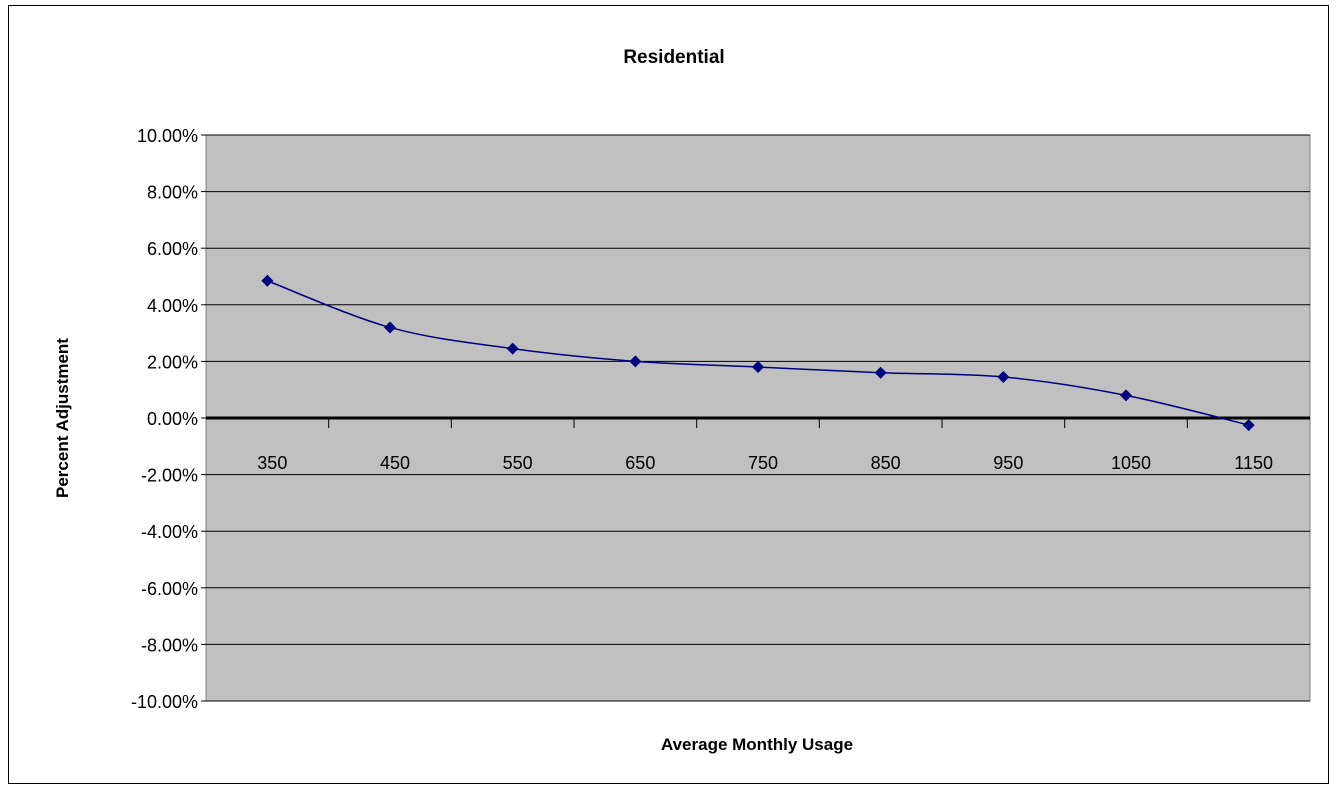  I want to click on y-tick-label: 6.00%, so click(172, 249).